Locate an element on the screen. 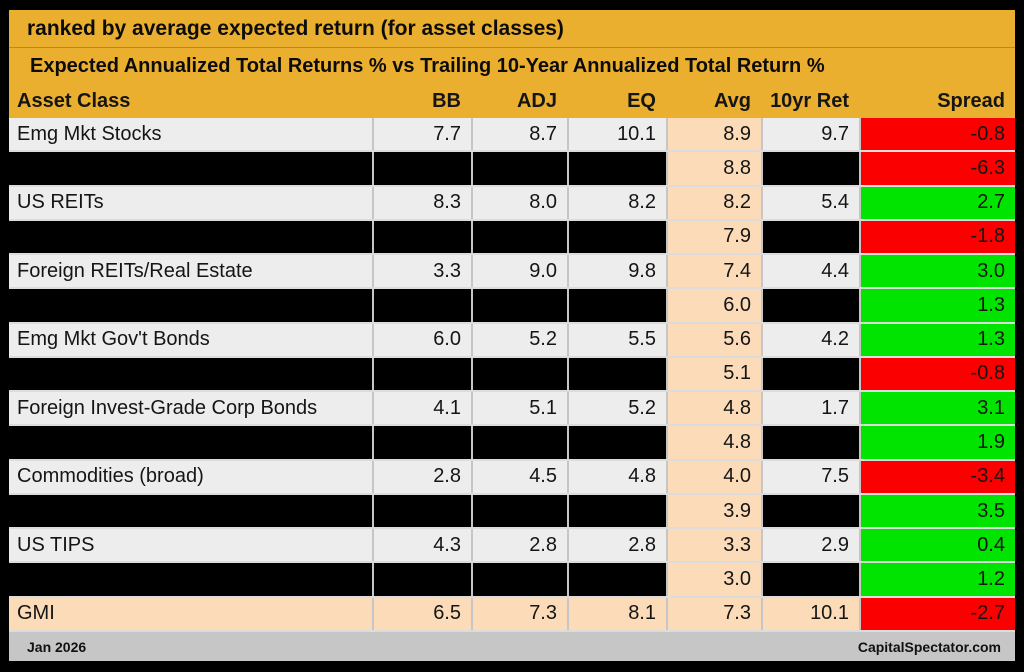 This screenshot has width=1024, height=672. table-row: 3.0 1.2 is located at coordinates (512, 580).